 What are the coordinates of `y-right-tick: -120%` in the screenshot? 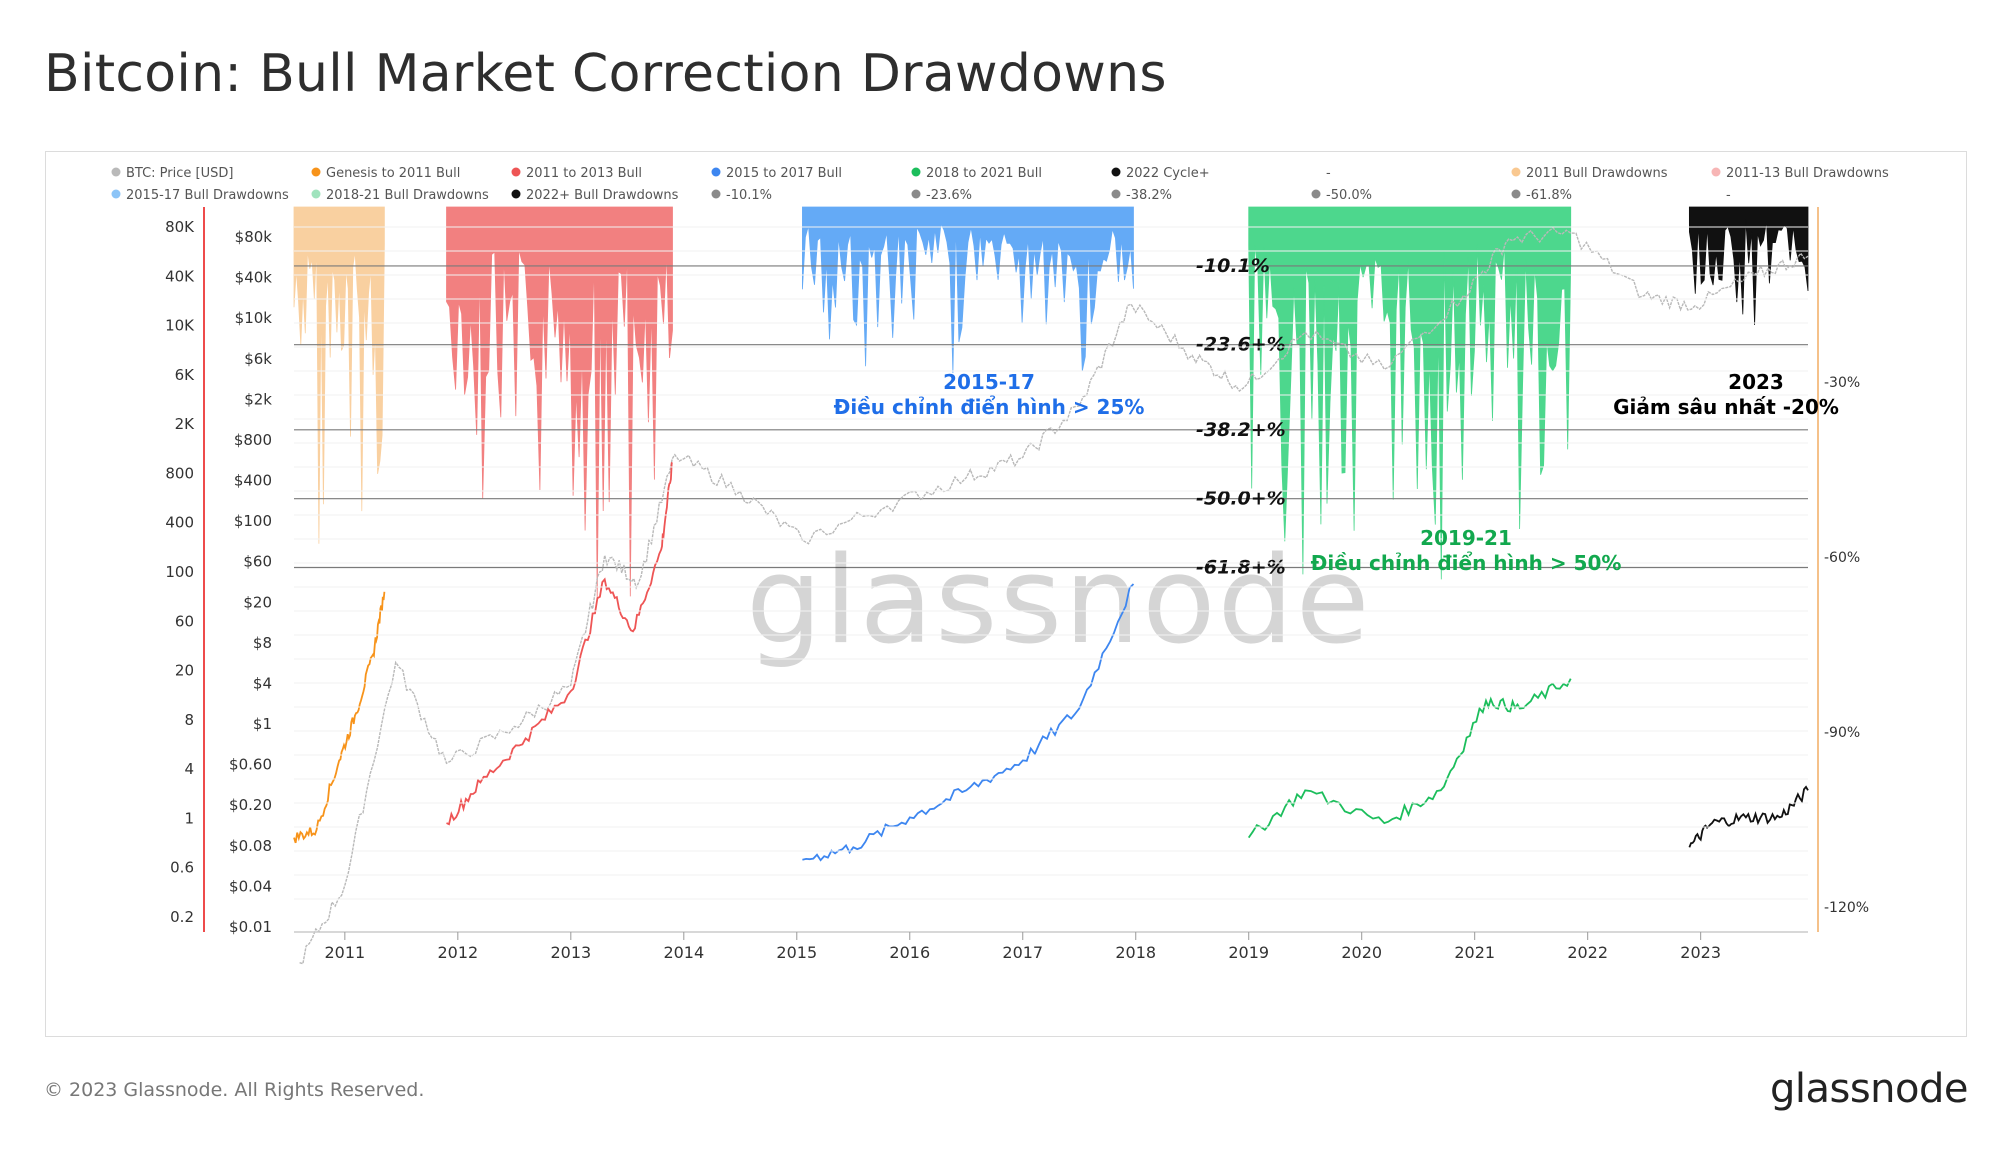 It's located at (1846, 908).